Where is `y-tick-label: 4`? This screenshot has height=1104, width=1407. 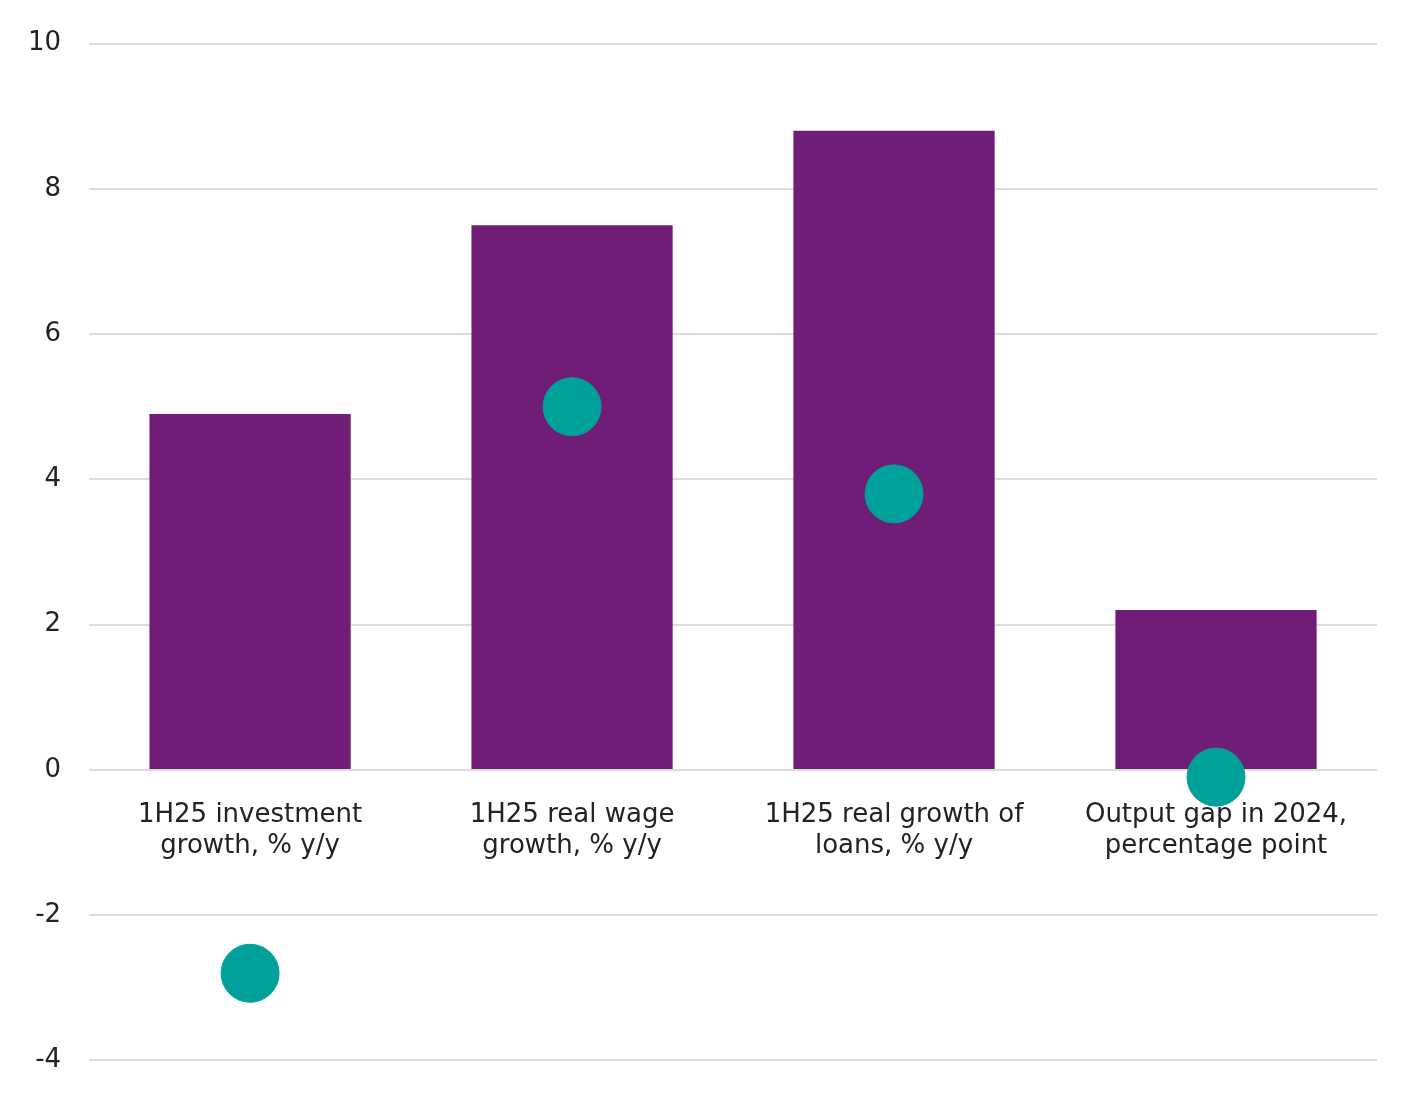
y-tick-label: 4 is located at coordinates (53, 477).